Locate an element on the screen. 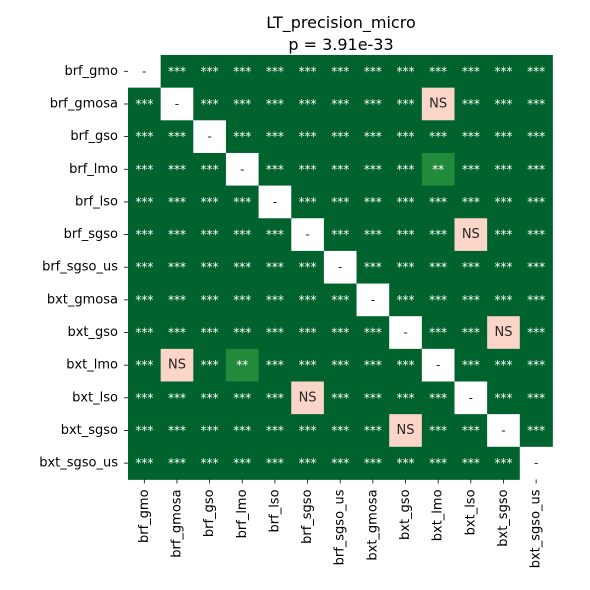 This screenshot has width=590, height=590. y-tick-label: brf_lmo is located at coordinates (93, 169).